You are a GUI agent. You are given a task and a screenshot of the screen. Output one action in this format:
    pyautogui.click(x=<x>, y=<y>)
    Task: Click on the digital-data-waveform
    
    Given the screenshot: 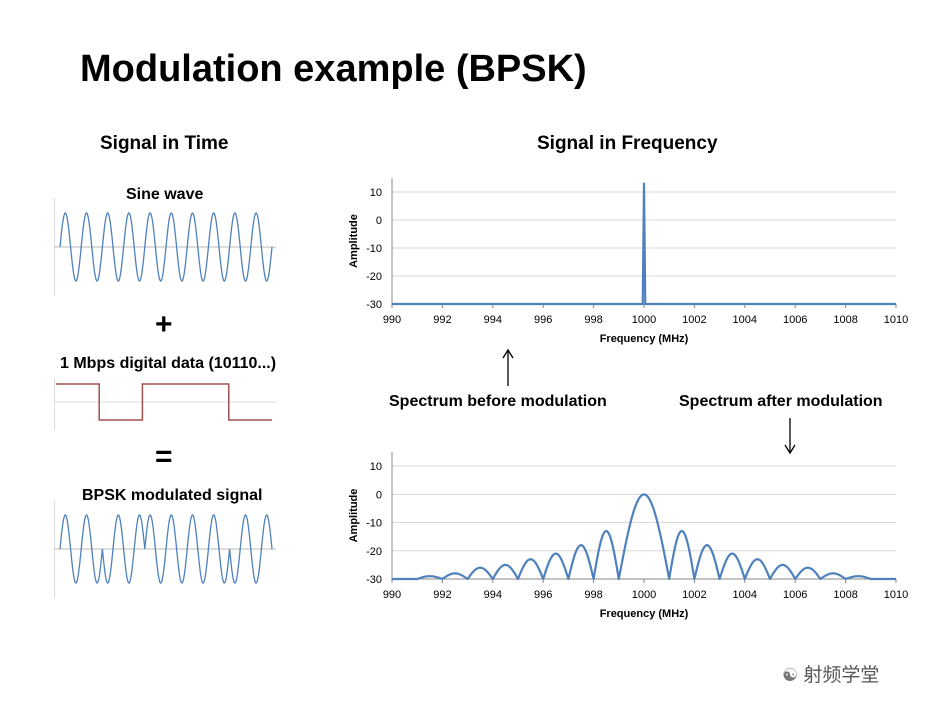 What is the action you would take?
    pyautogui.click(x=164, y=402)
    